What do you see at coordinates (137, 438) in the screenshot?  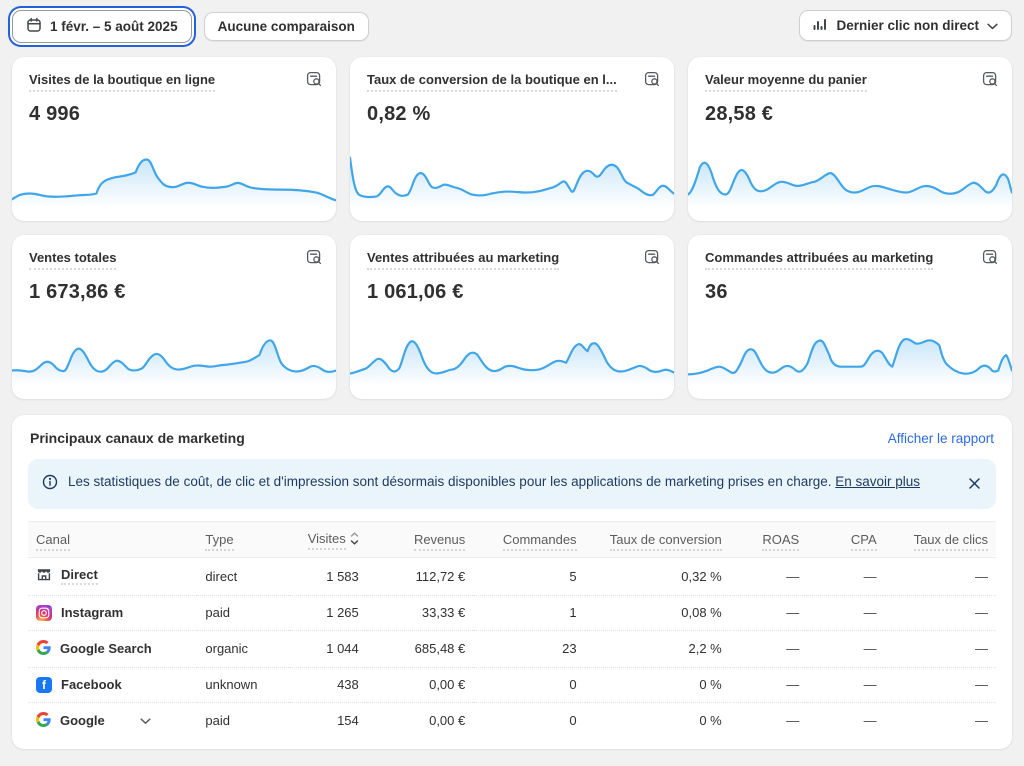 I see `section-title: Principaux canaux de marketing` at bounding box center [137, 438].